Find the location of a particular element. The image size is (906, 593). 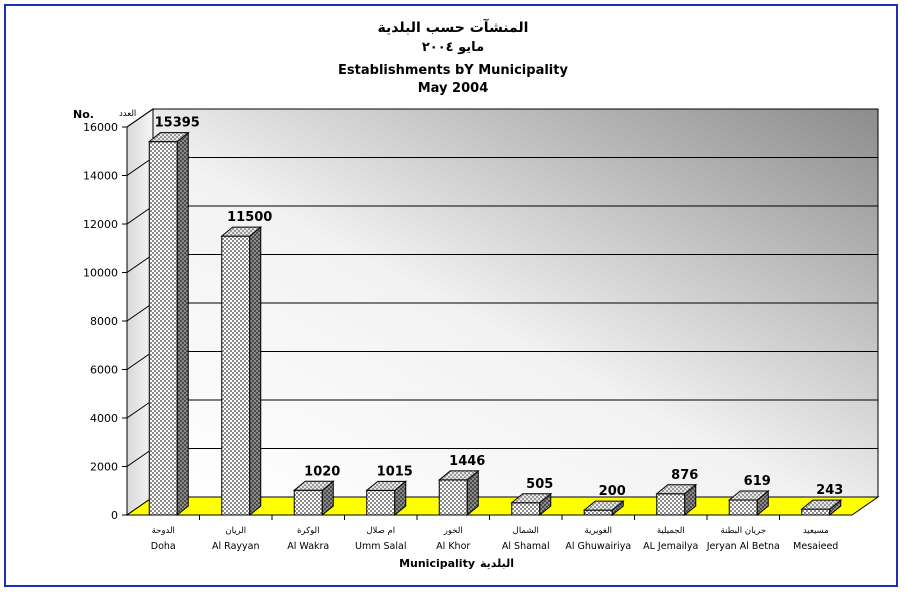

data-label: 505 is located at coordinates (539, 484).